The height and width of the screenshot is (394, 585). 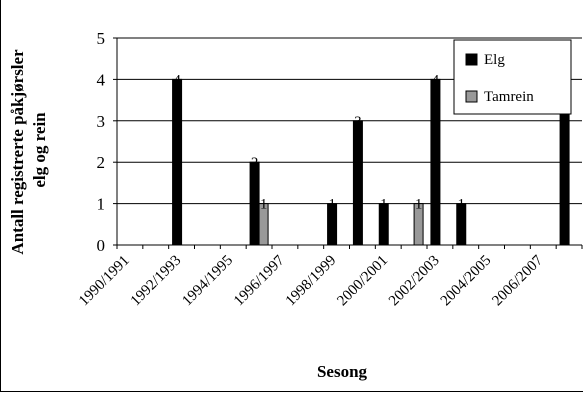 What do you see at coordinates (255, 163) in the screenshot?
I see `bar-value-label: 2` at bounding box center [255, 163].